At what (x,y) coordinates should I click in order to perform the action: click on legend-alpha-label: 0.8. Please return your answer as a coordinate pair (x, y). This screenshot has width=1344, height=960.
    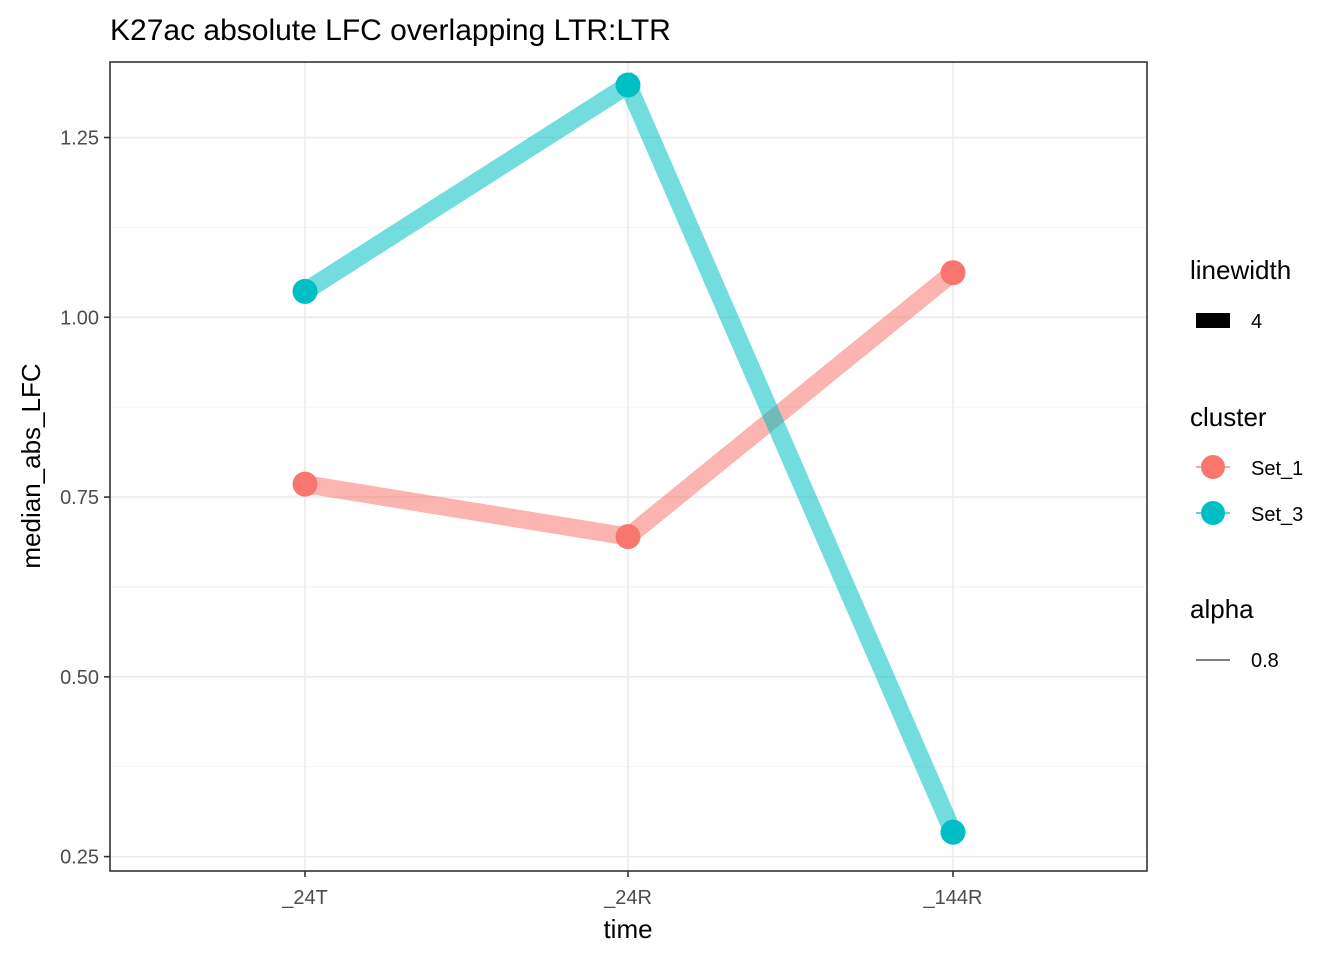
    Looking at the image, I should click on (1265, 661).